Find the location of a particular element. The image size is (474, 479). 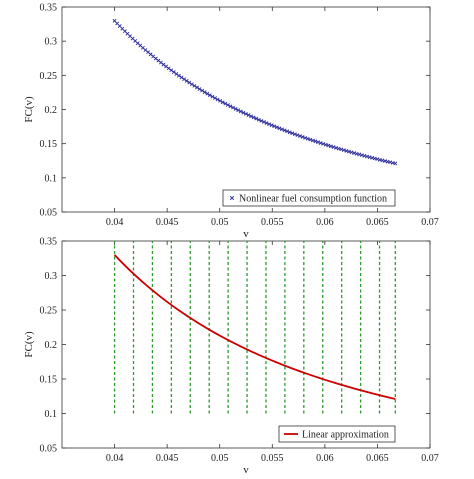

legend-marker is located at coordinates (232, 198).